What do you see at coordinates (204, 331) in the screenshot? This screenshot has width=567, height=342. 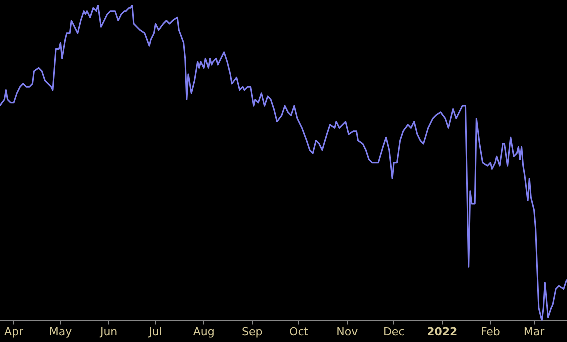 I see `x-tick-label: Aug` at bounding box center [204, 331].